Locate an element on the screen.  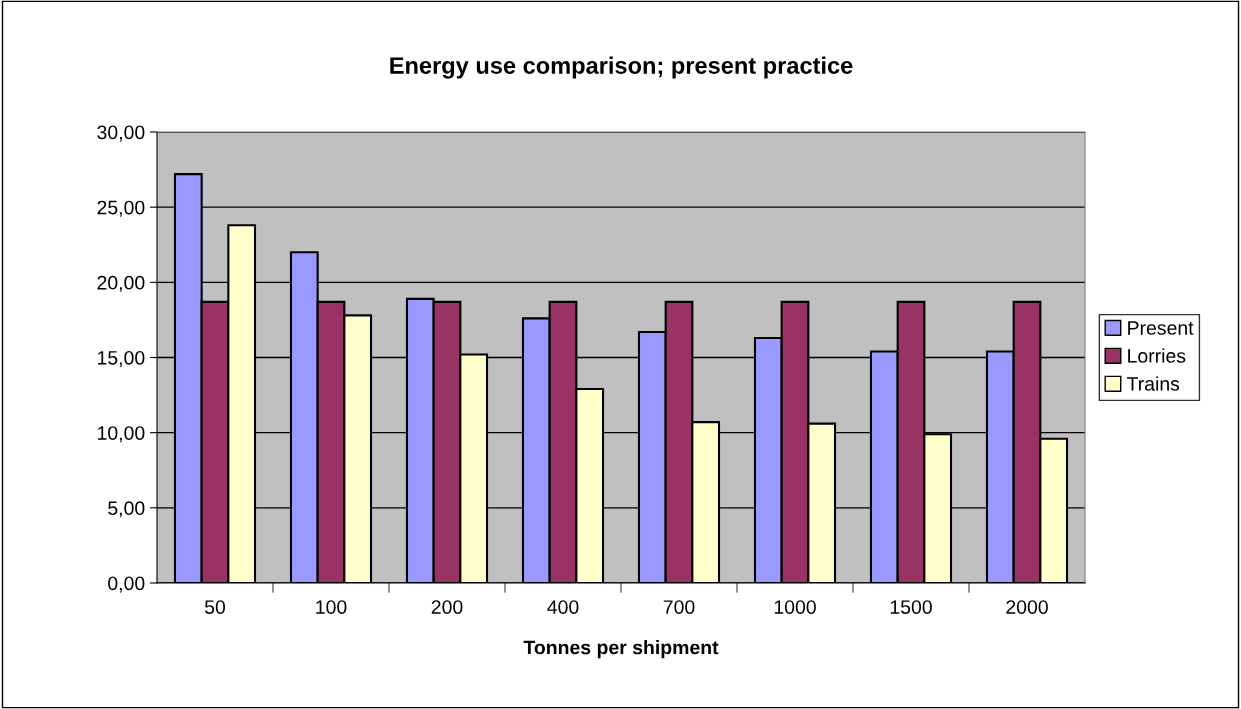
legend-label: Lorries is located at coordinates (1157, 355).